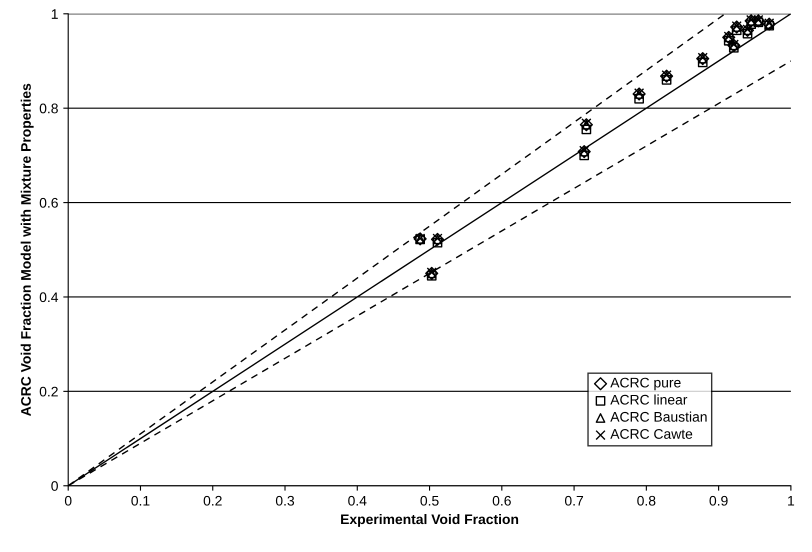 This screenshot has width=812, height=552. Describe the element at coordinates (49, 391) in the screenshot. I see `y-tick-label: 0.2` at that location.